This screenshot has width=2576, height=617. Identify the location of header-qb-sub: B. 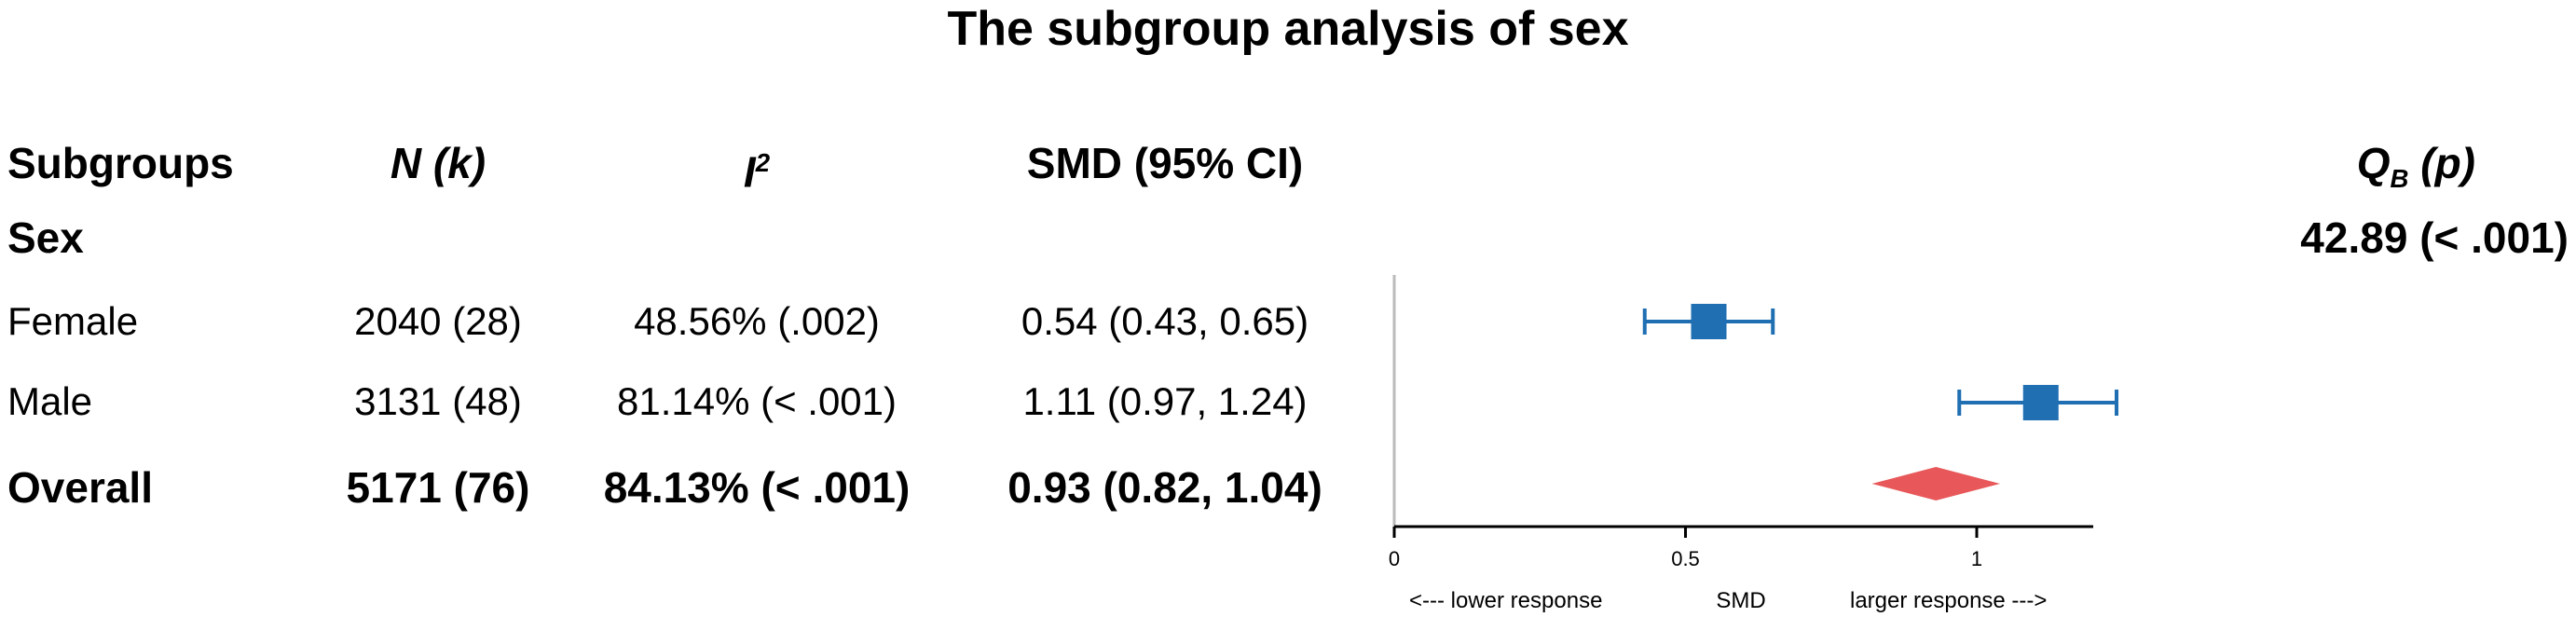
(2399, 179).